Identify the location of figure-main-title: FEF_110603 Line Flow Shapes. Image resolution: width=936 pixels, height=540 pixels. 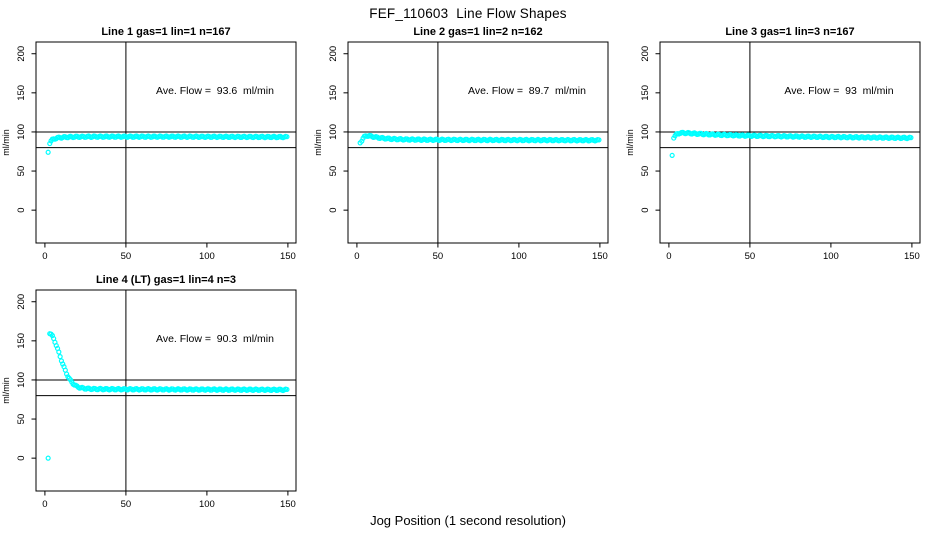
(468, 13).